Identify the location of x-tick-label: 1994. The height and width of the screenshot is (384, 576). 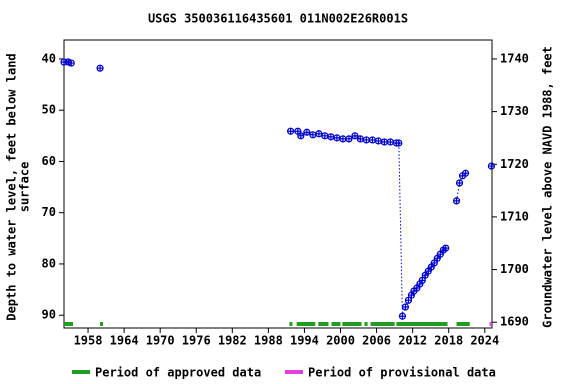
(304, 341).